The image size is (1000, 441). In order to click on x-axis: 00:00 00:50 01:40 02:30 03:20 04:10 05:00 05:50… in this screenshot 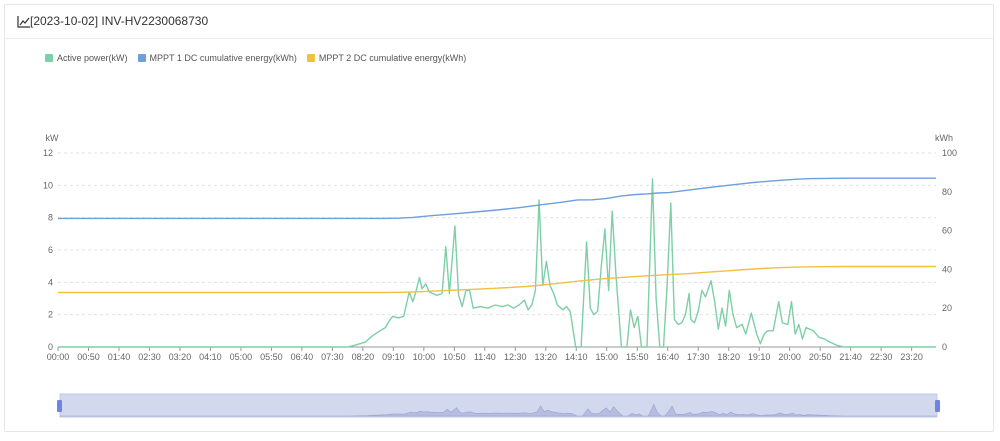, I will do `click(491, 354)`.